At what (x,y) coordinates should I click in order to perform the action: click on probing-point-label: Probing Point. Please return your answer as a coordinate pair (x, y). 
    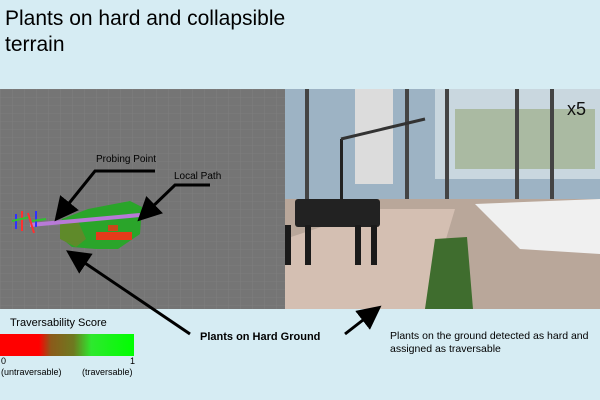
    Looking at the image, I should click on (126, 159).